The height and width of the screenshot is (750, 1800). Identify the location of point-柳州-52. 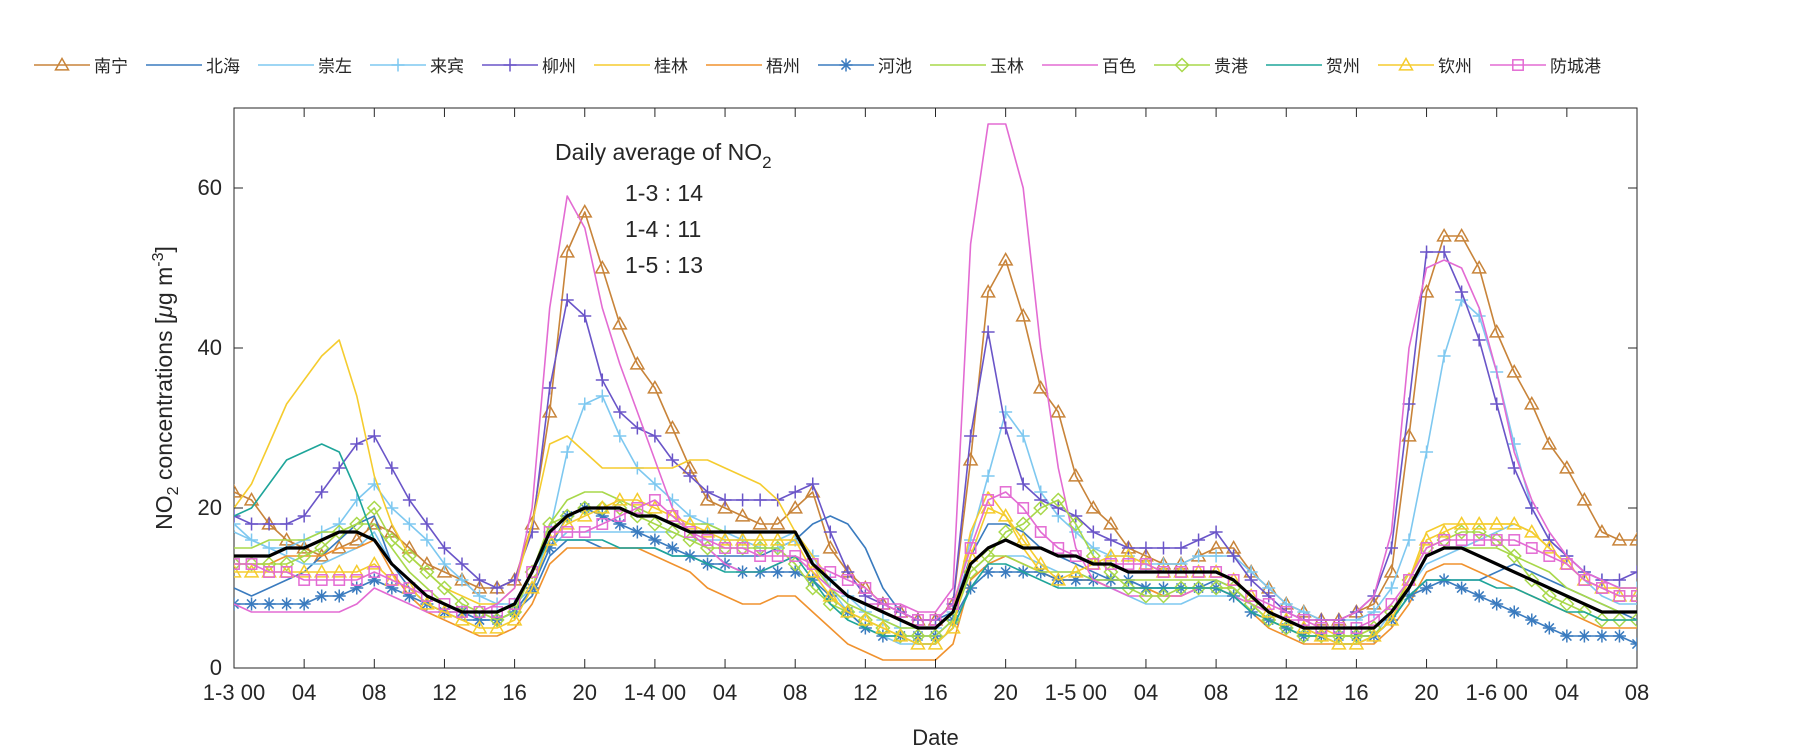
(1146, 548).